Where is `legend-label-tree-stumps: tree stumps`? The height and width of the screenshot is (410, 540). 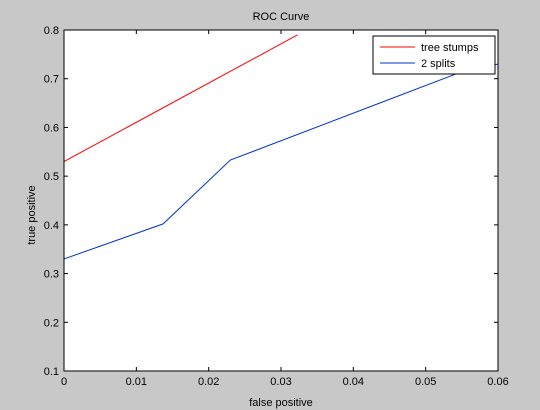 legend-label-tree-stumps: tree stumps is located at coordinates (450, 48).